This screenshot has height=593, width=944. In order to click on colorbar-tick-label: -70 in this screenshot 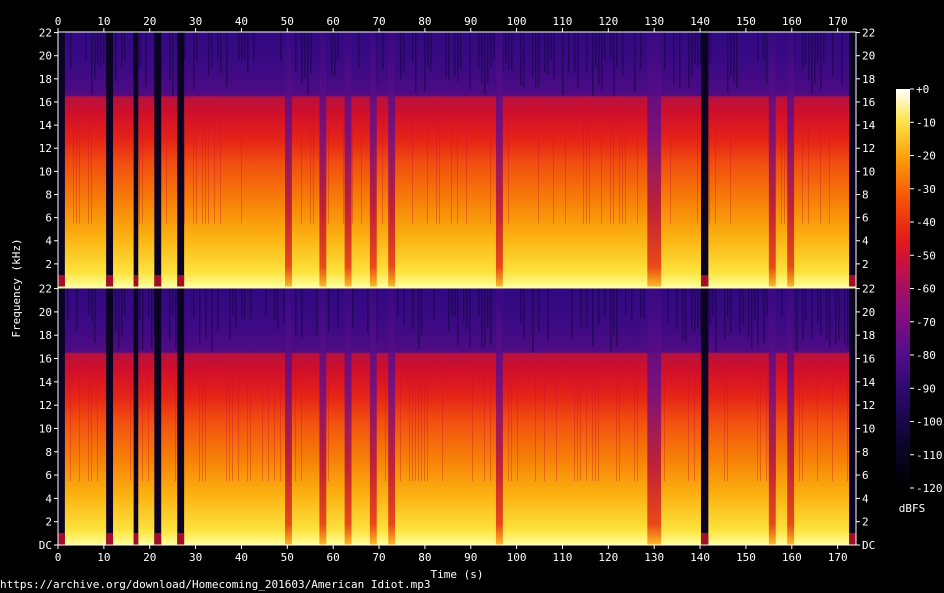, I will do `click(926, 322)`.